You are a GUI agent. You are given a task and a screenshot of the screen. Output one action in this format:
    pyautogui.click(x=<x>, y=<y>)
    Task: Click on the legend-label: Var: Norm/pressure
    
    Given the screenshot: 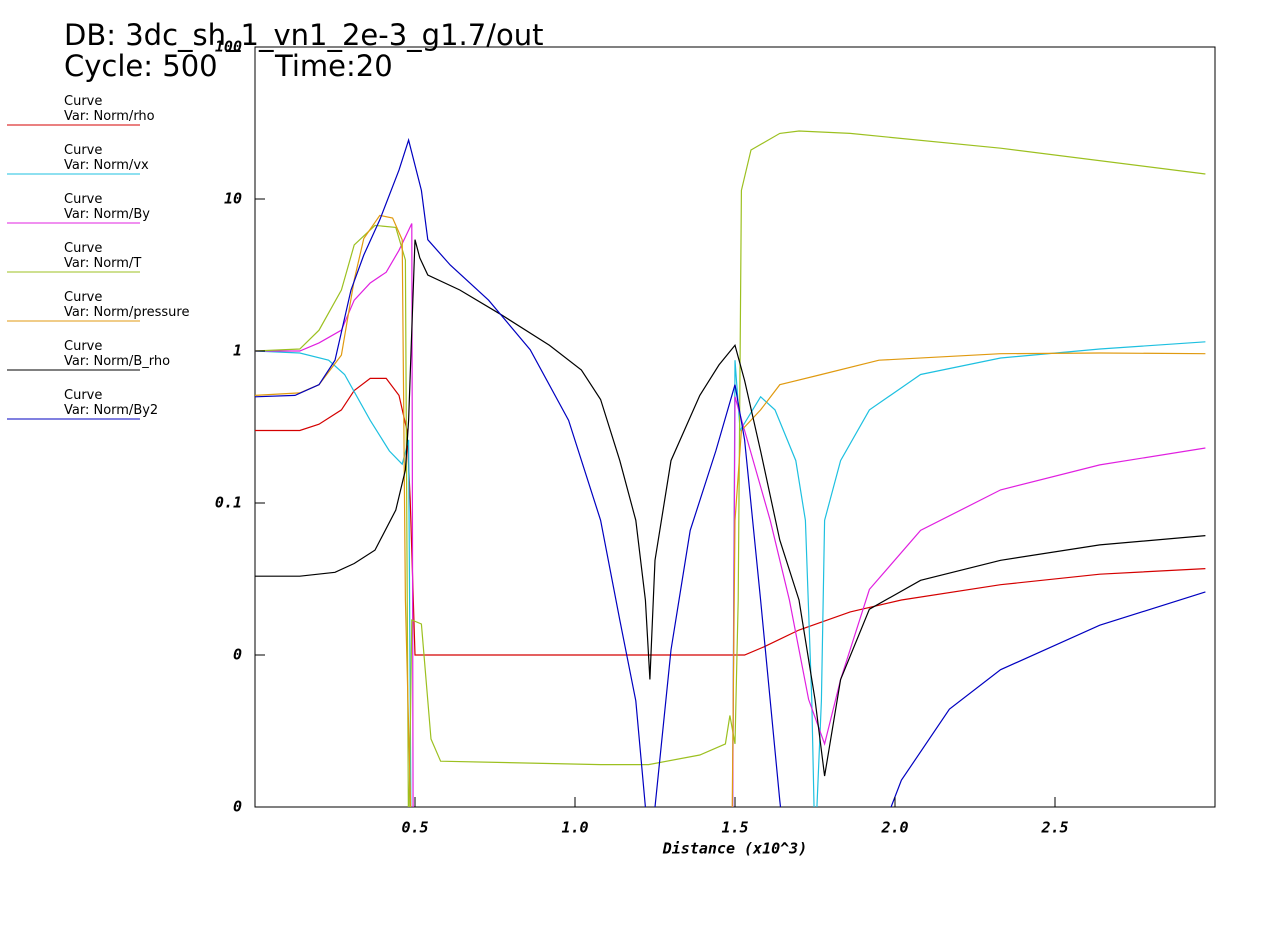 What is the action you would take?
    pyautogui.click(x=126, y=312)
    